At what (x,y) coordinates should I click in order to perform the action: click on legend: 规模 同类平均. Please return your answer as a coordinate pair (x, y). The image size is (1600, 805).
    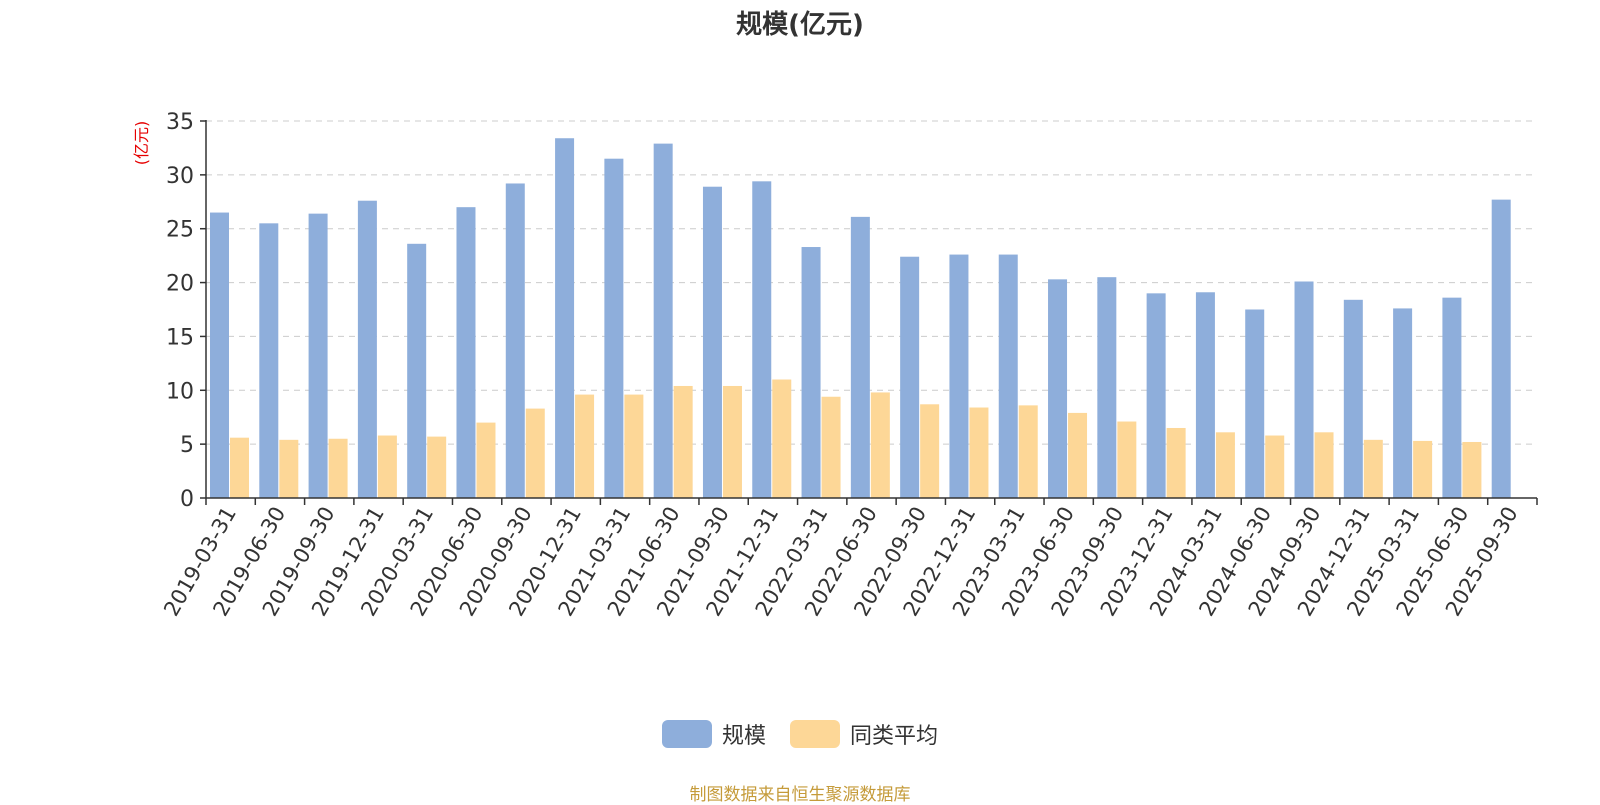
    Looking at the image, I should click on (800, 734).